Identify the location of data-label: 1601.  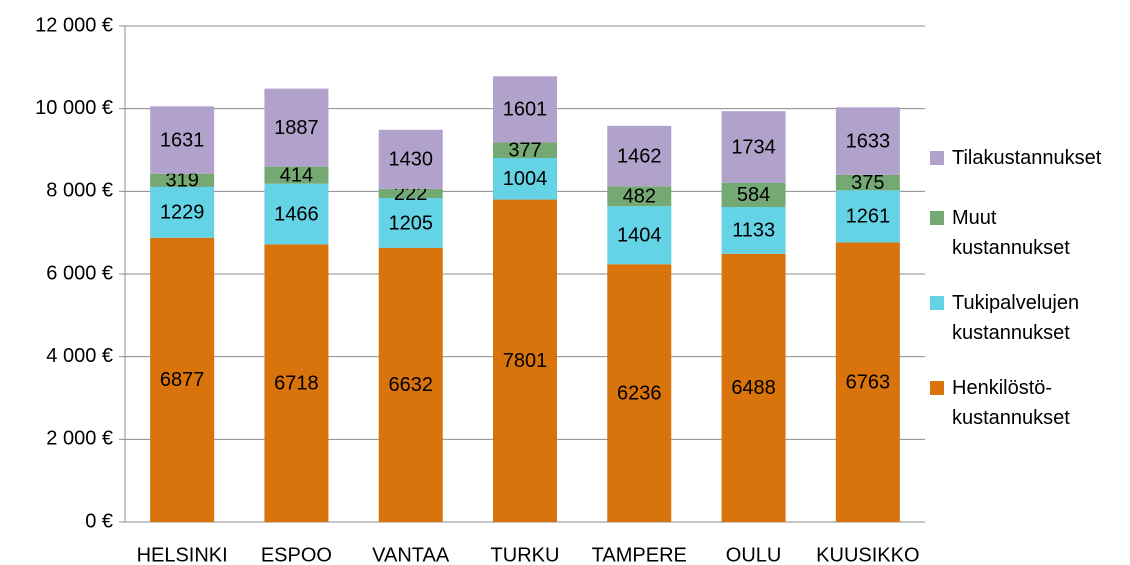
(525, 110).